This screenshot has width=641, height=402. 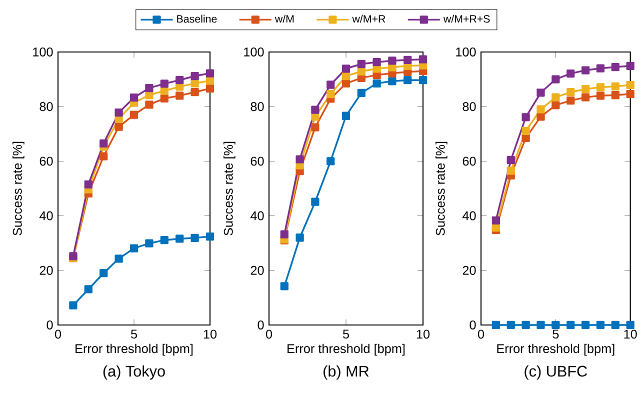 What do you see at coordinates (369, 18) in the screenshot?
I see `legend-label: w/M+R` at bounding box center [369, 18].